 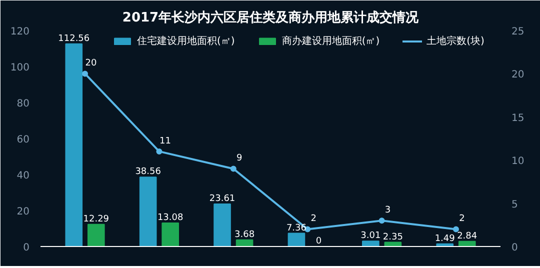 I want to click on y-tick-label: 0, so click(x=26, y=248).